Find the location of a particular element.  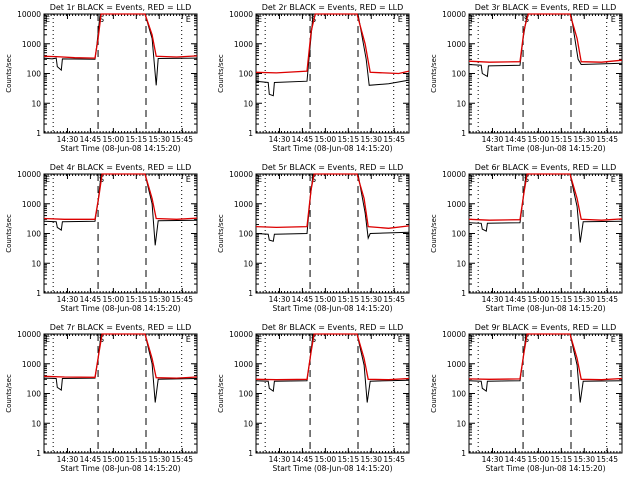

chart-title: Det 5r BLACK = Events, RED = LLD is located at coordinates (333, 167).